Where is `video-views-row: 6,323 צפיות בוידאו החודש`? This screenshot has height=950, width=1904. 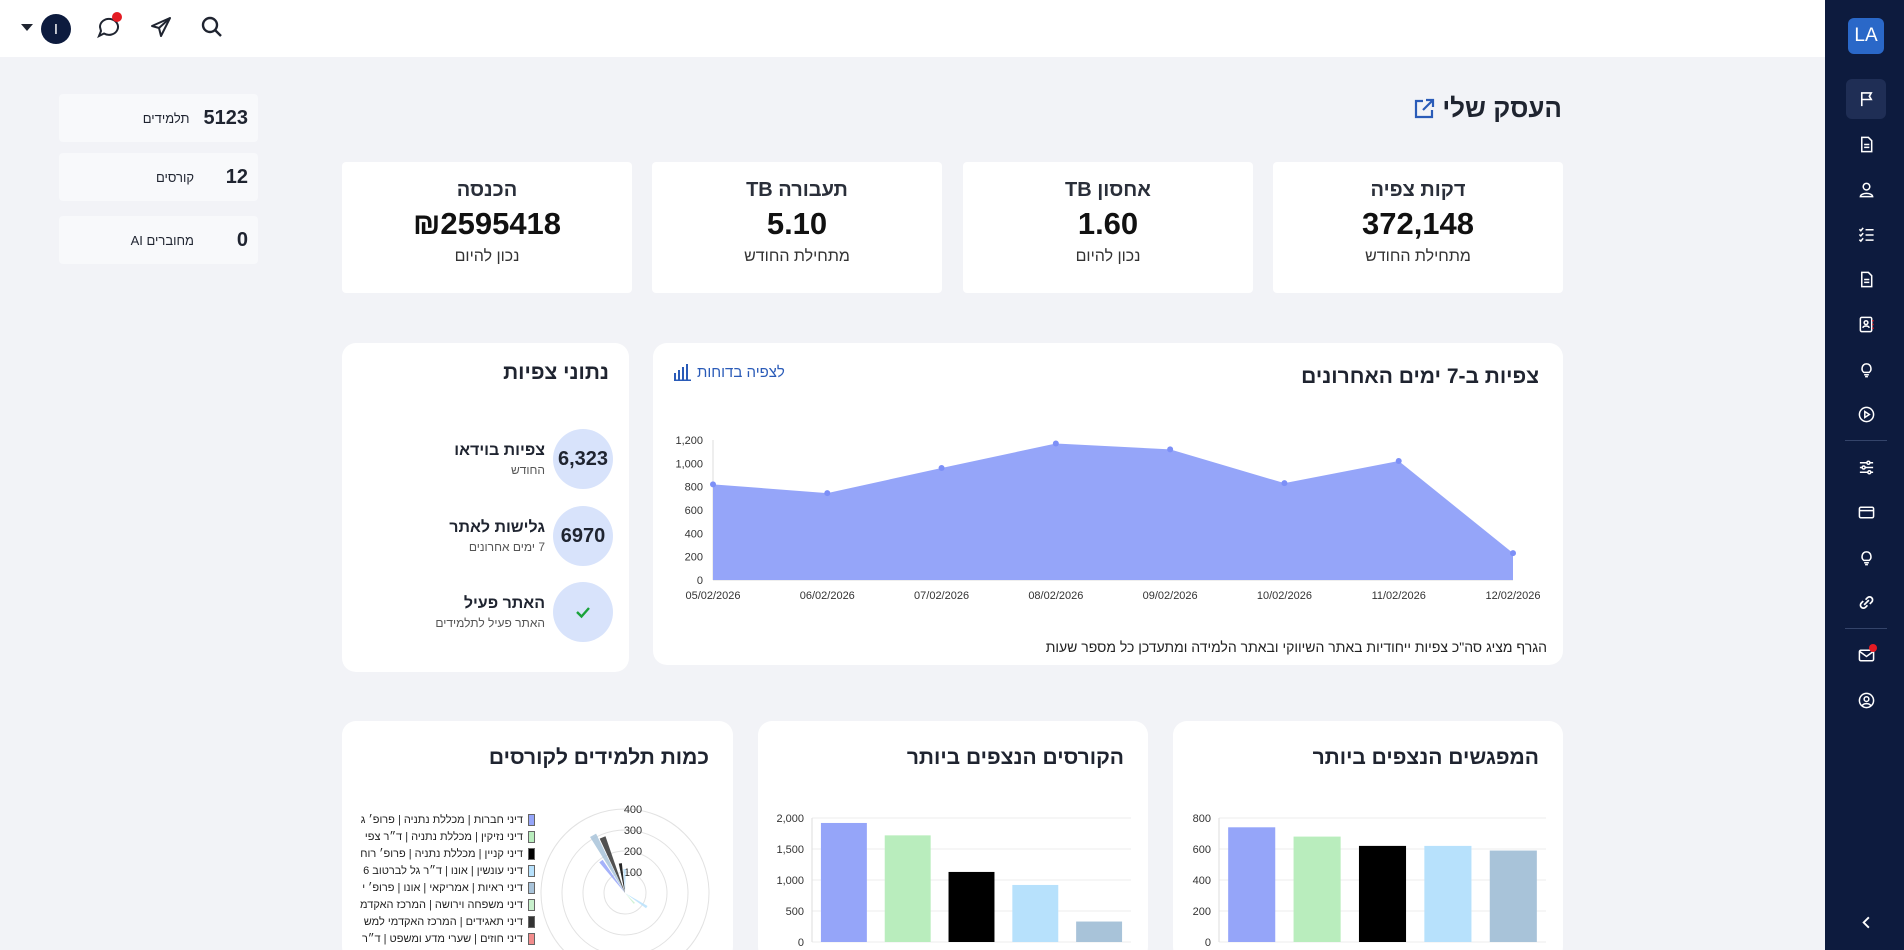 video-views-row: 6,323 צפיות בוידאו החודש is located at coordinates (478, 459).